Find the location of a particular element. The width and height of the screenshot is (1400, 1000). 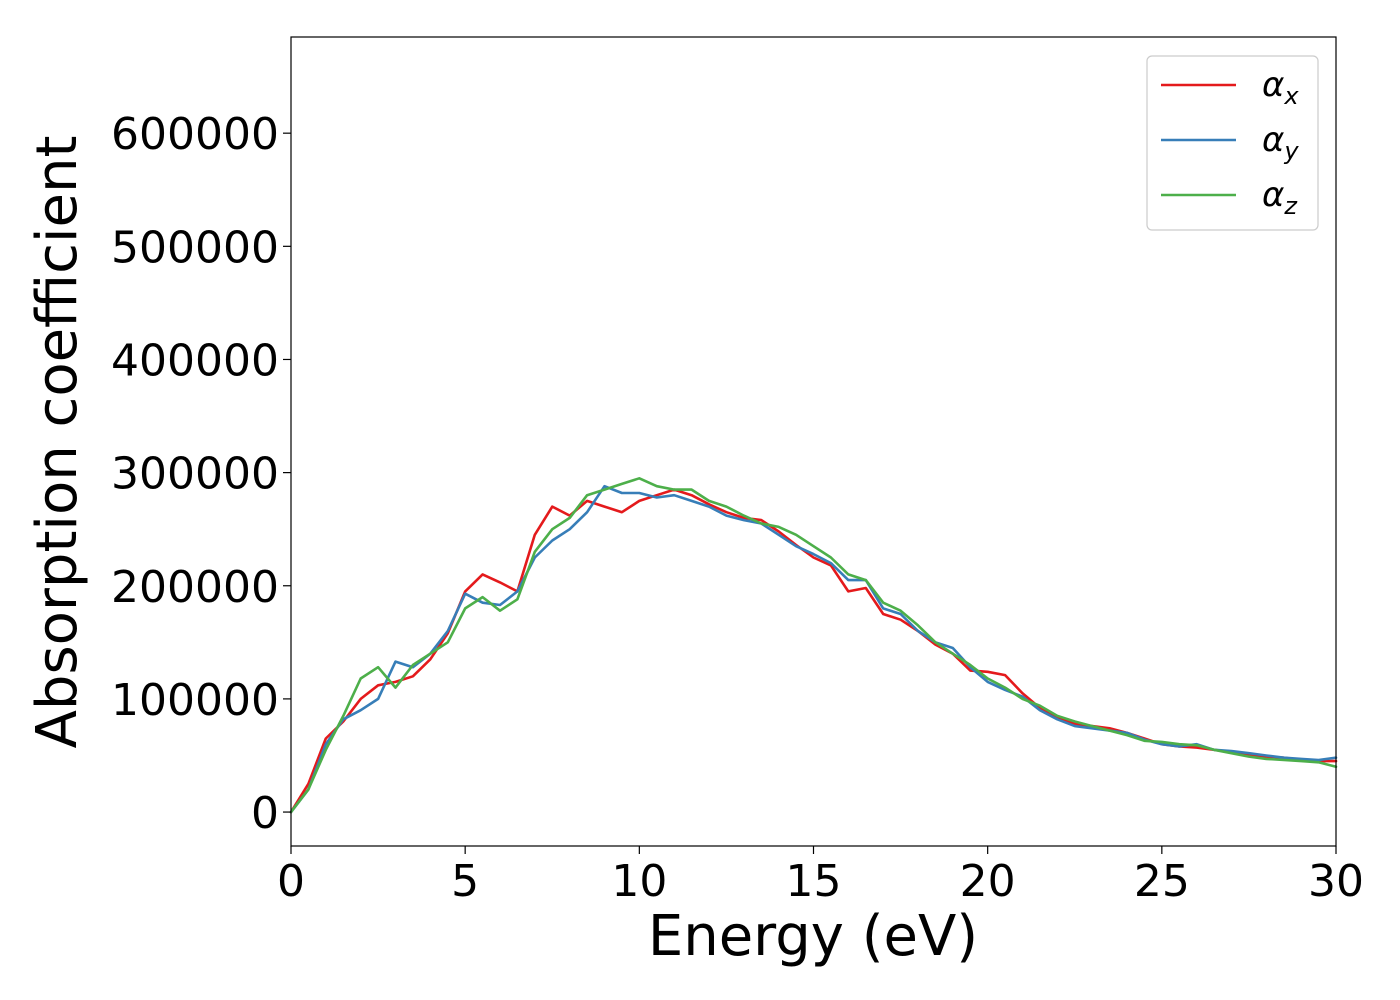

y-tick-label: 0 is located at coordinates (265, 813).